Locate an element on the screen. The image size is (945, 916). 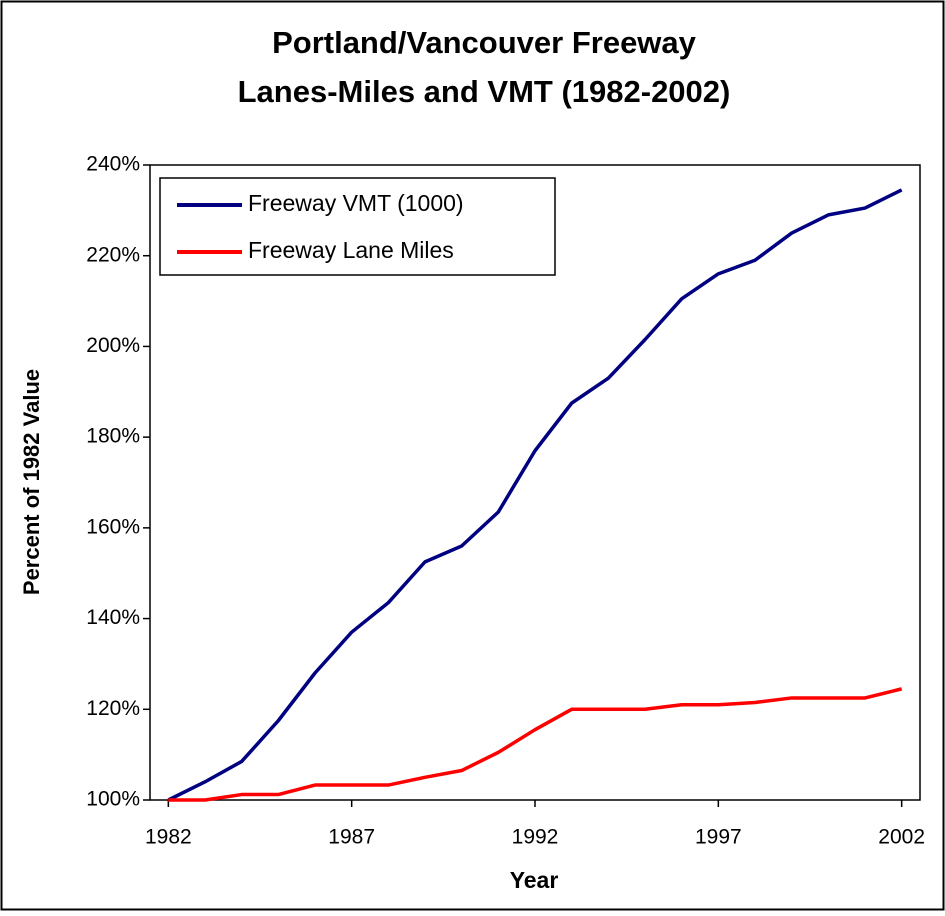
y-tick-label: 200% is located at coordinates (113, 345).